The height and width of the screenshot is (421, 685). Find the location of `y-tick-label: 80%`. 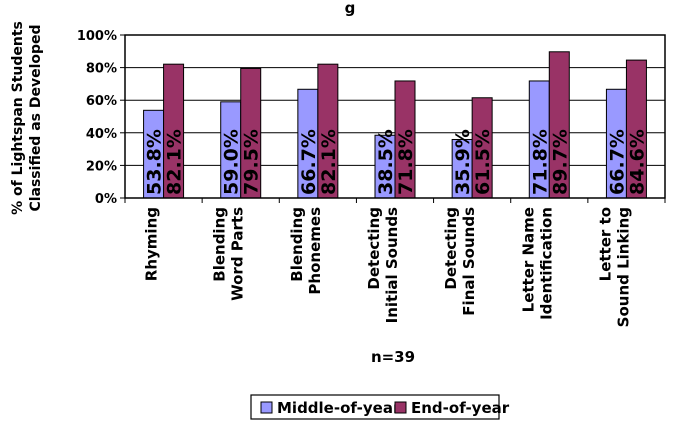

y-tick-label: 80% is located at coordinates (101, 69).